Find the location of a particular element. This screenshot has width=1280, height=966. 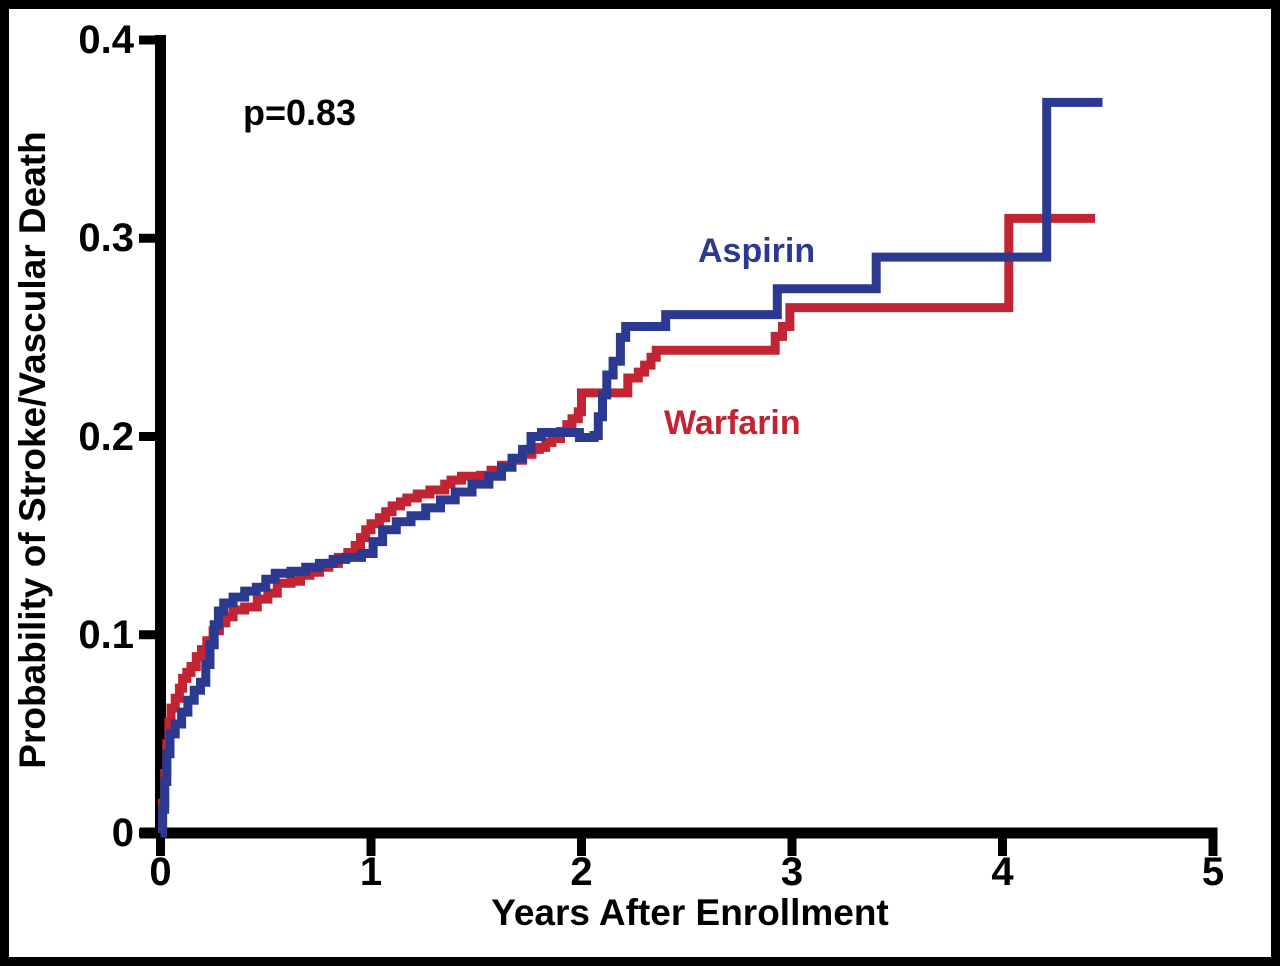

y-tick-label: 0 is located at coordinates (122, 833).